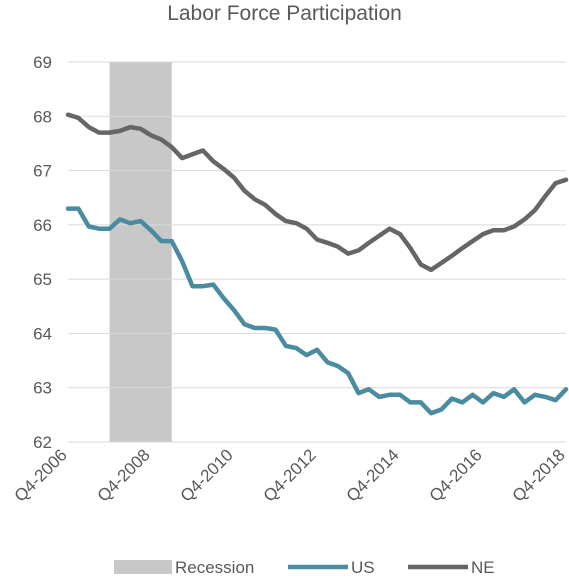 Image resolution: width=569 pixels, height=579 pixels. I want to click on x-tick-label: Q4-2016, so click(456, 475).